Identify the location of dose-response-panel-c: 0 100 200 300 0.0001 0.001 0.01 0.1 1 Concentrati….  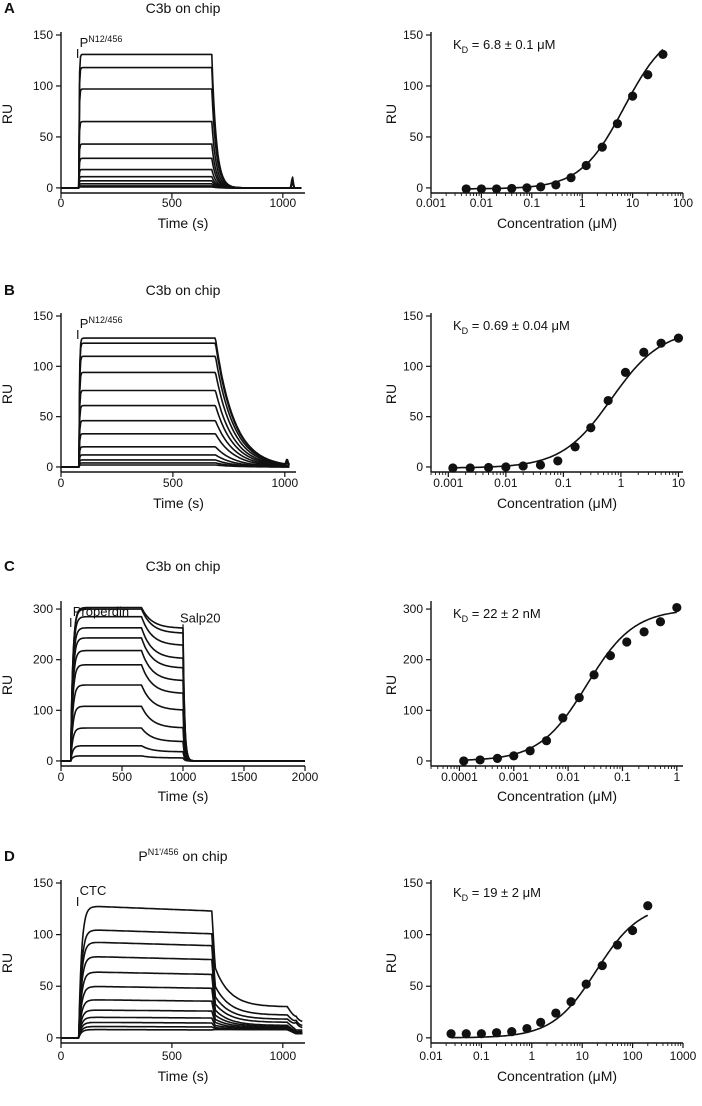
(533, 702).